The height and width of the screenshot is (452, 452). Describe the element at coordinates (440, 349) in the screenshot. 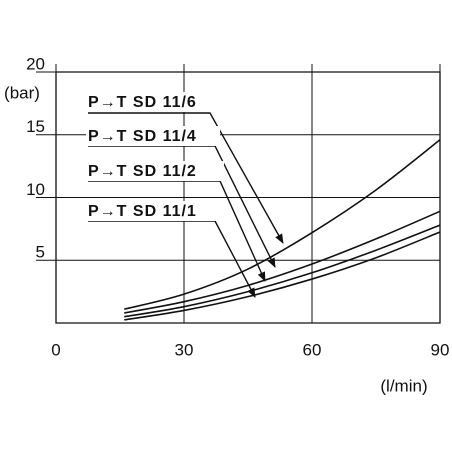

I see `x-tick-label: 90` at that location.